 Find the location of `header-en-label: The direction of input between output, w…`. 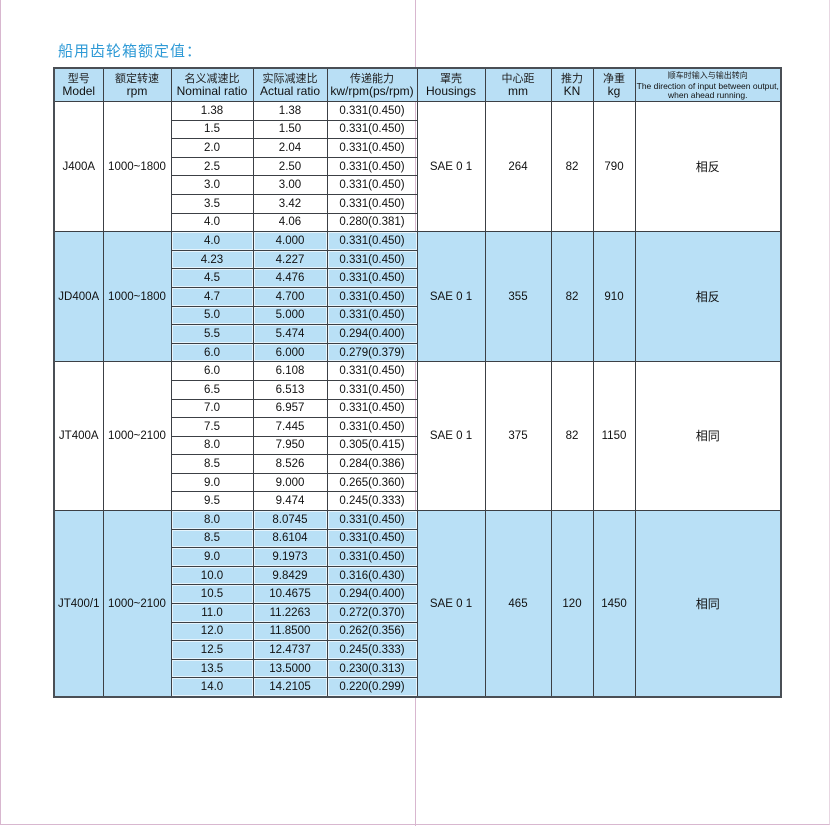

header-en-label: The direction of input between output, w… is located at coordinates (707, 90).